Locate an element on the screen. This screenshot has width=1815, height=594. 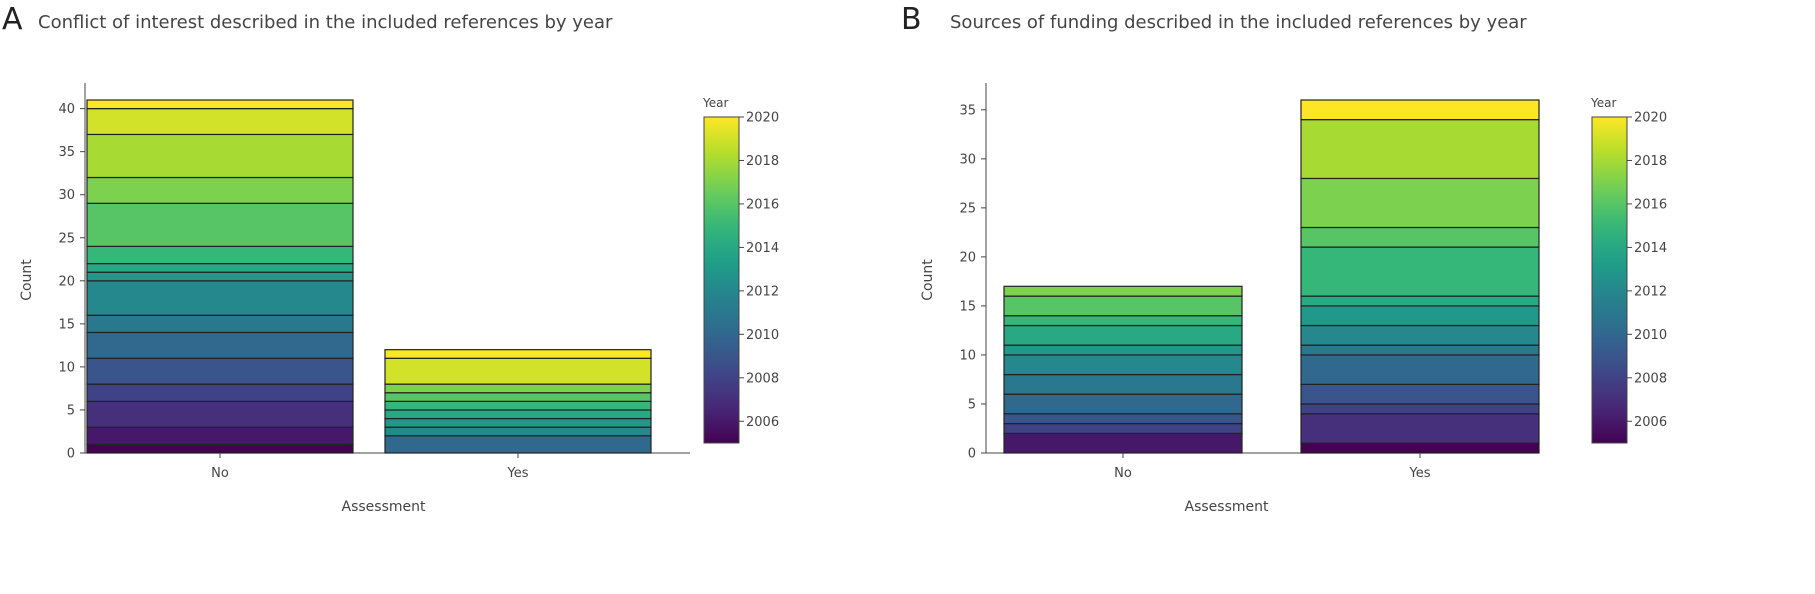
chart-b-x-tick-label-no: No is located at coordinates (1123, 473).